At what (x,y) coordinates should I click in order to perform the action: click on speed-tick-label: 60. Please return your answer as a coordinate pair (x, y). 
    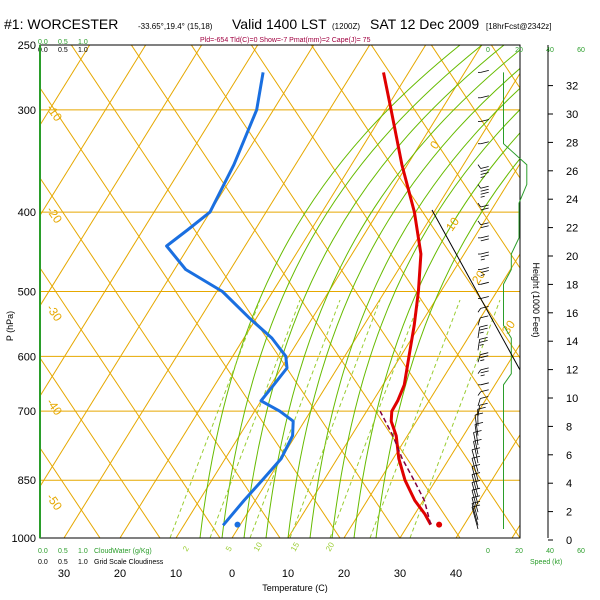
    Looking at the image, I should click on (581, 551).